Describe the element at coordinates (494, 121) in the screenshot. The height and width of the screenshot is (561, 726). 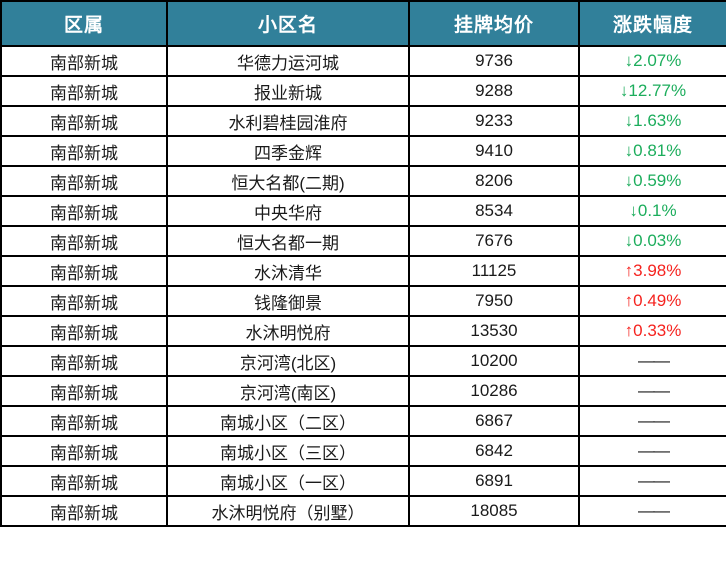
I see `price-cell: 9233` at that location.